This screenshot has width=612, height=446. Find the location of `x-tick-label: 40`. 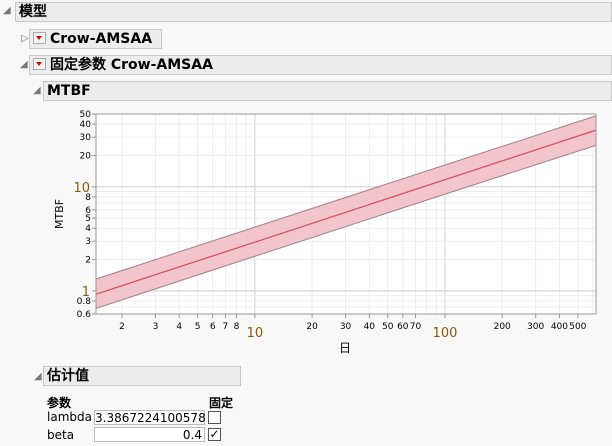

x-tick-label: 40 is located at coordinates (370, 327).